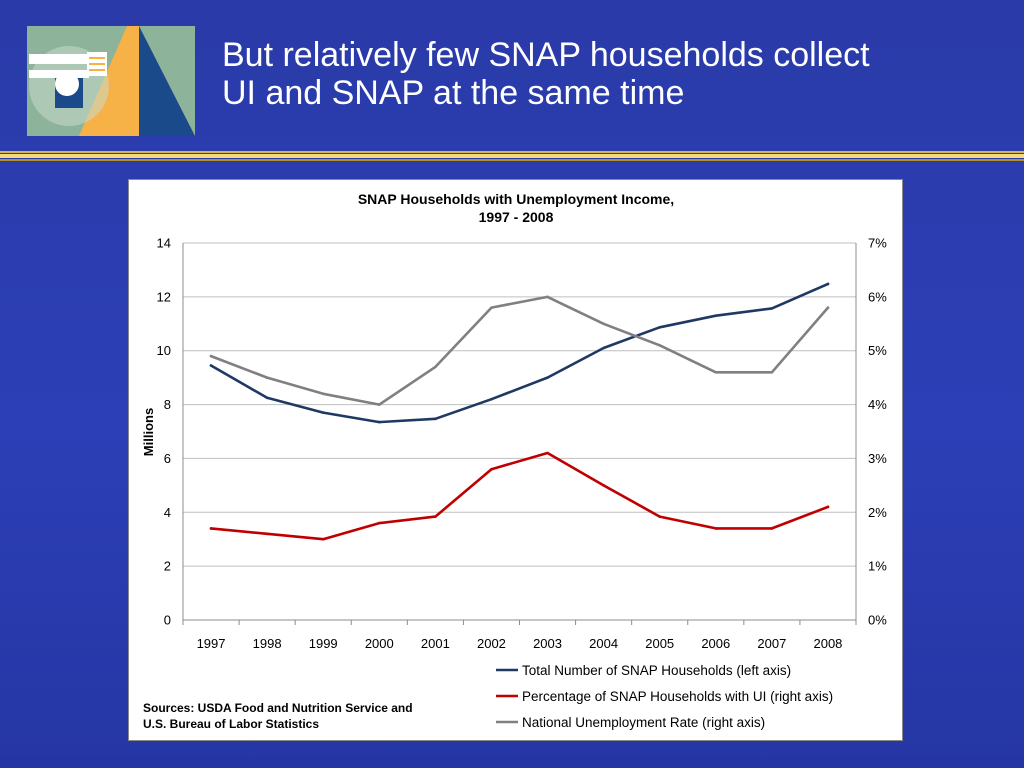  What do you see at coordinates (148, 432) in the screenshot?
I see `y-axis-label: Millions` at bounding box center [148, 432].